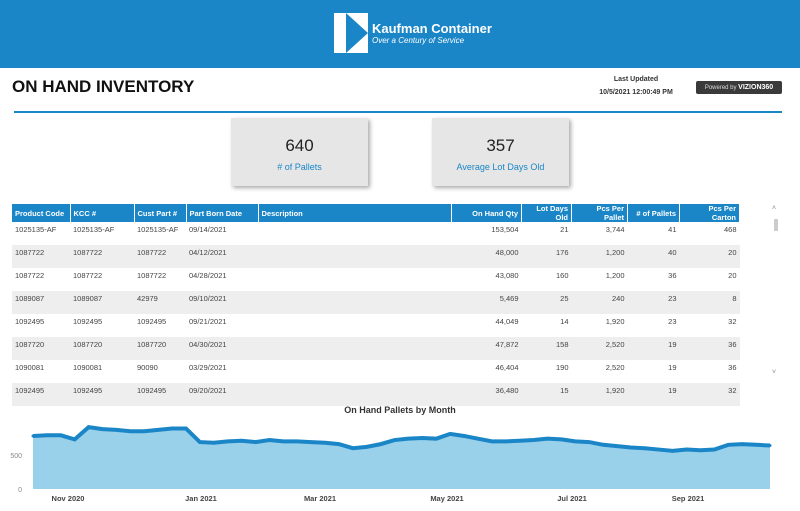 The height and width of the screenshot is (511, 800). I want to click on table-cell: 23, so click(672, 321).